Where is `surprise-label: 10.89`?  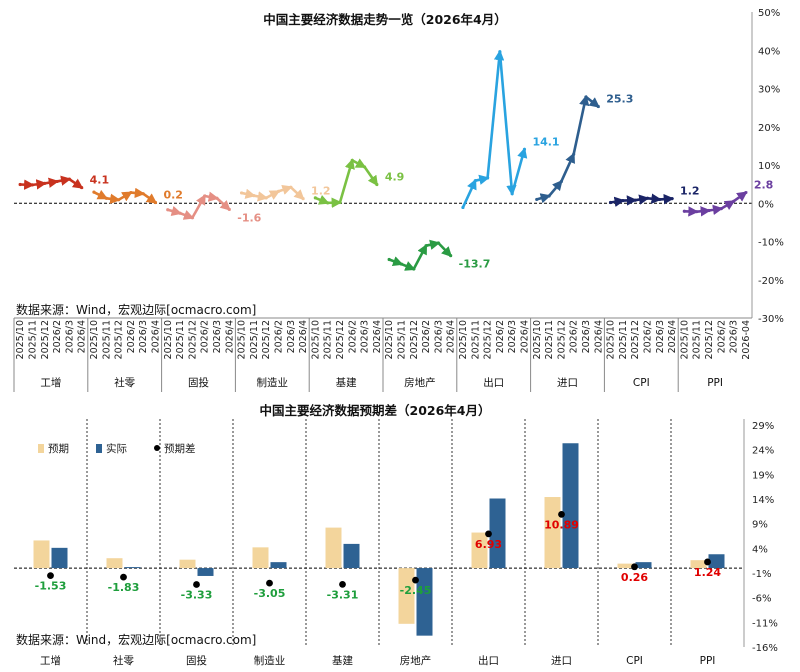 surprise-label: 10.89 is located at coordinates (561, 524).